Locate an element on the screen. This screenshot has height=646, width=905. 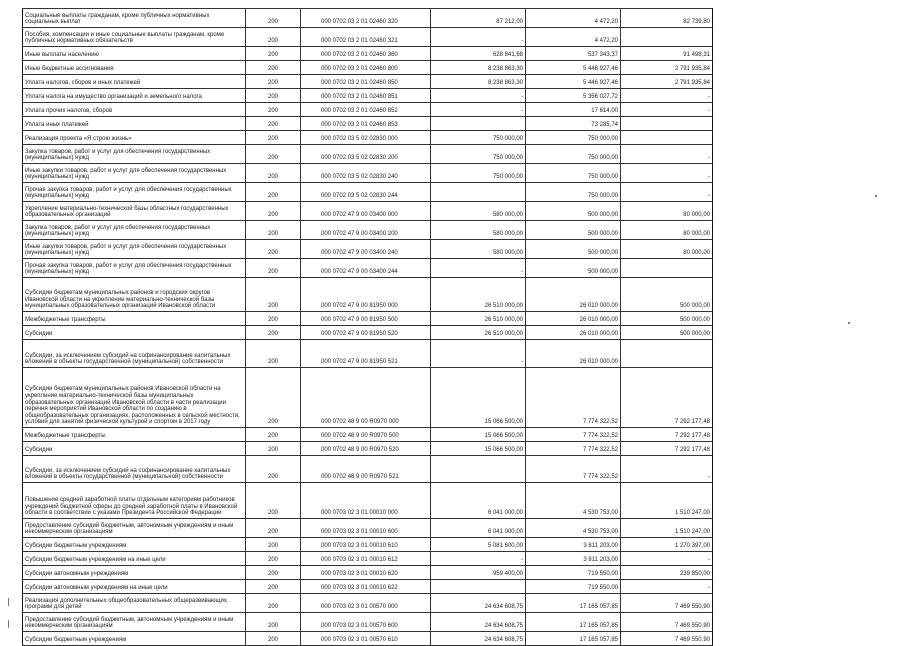
budget-classification-code: 000 0702 47 9 00 03400 244 is located at coordinates (365, 268).